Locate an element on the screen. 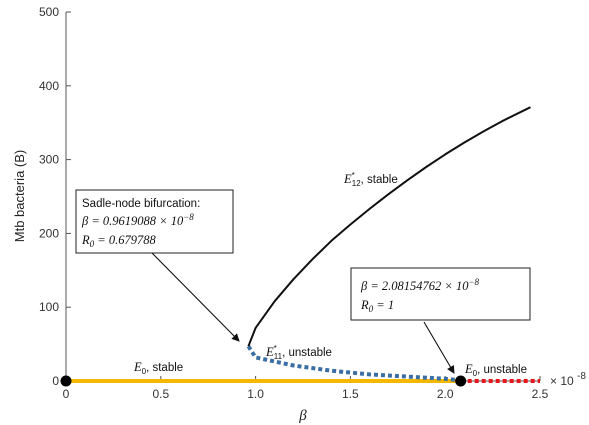 This screenshot has height=425, width=589. label-e11-text: , unstable is located at coordinates (307, 353).